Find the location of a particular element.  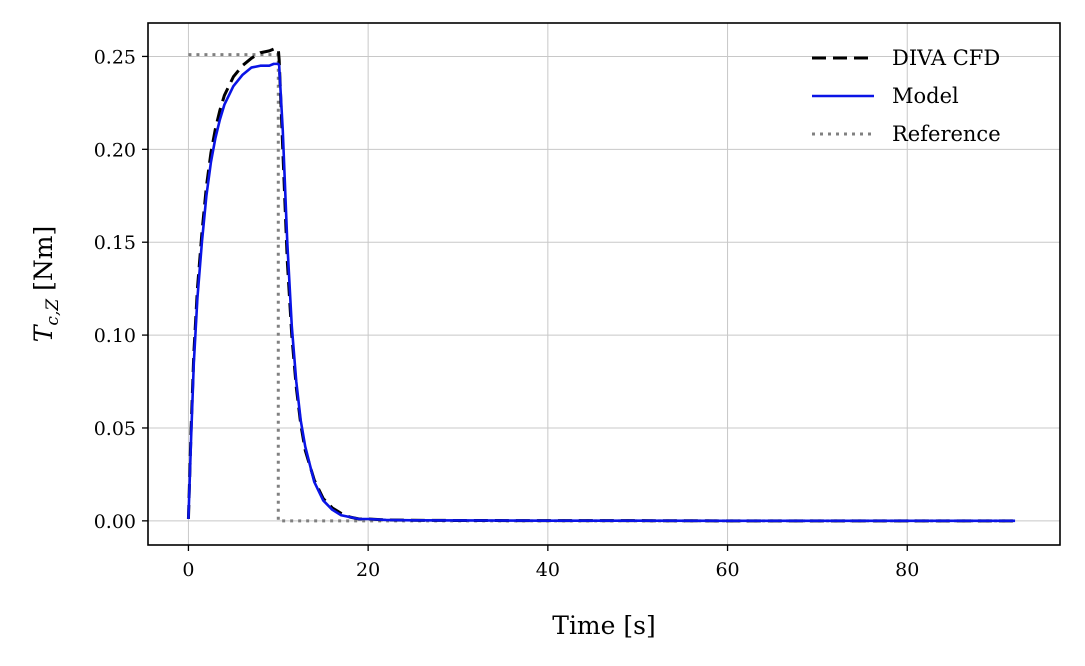

x-tick-label: 20 is located at coordinates (368, 570).